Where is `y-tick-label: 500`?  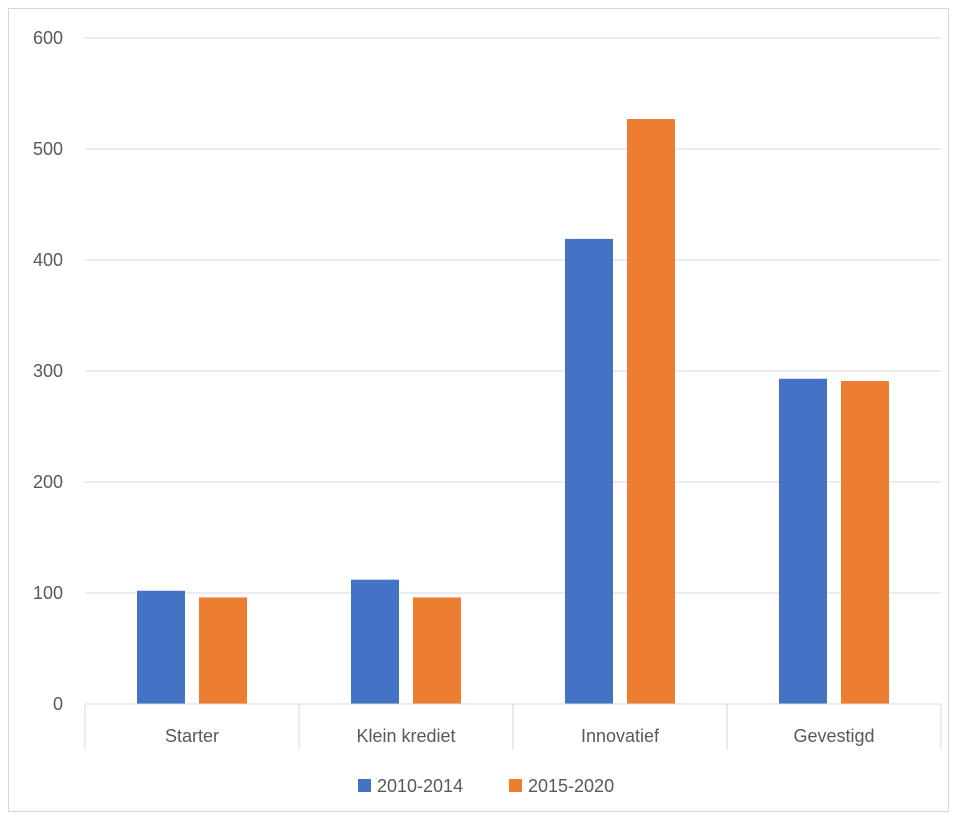
y-tick-label: 500 is located at coordinates (48, 149).